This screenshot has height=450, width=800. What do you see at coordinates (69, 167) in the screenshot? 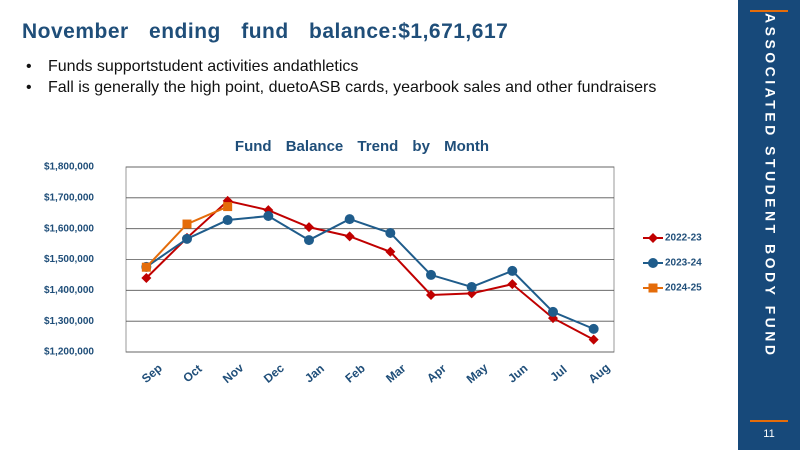
I see `y-tick-label: $1,800,000` at bounding box center [69, 167].